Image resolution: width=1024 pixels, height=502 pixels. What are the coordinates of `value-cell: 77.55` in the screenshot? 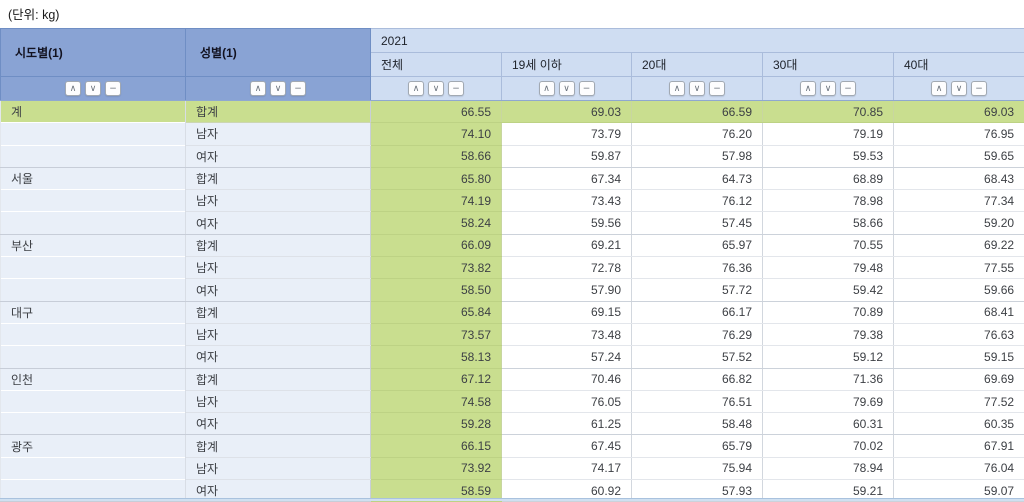 It's located at (959, 268).